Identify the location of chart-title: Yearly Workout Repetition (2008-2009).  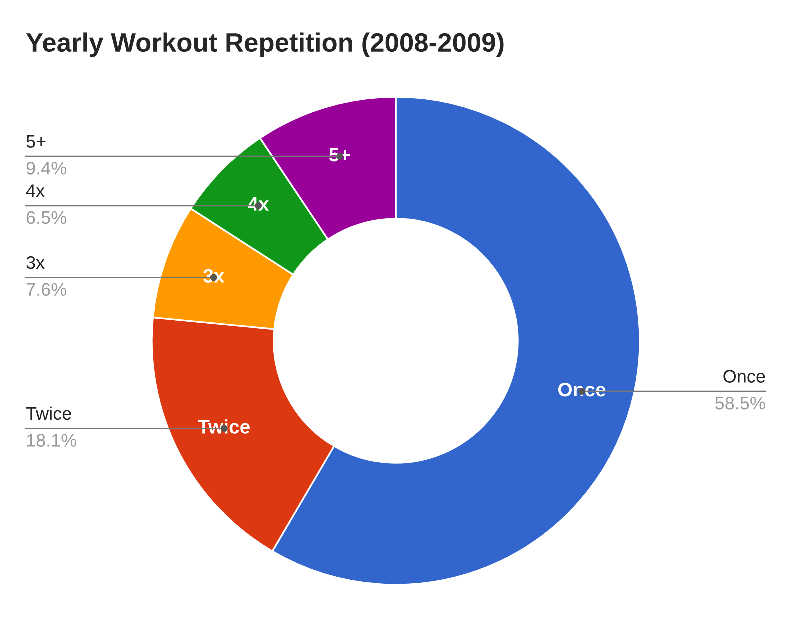
(265, 45).